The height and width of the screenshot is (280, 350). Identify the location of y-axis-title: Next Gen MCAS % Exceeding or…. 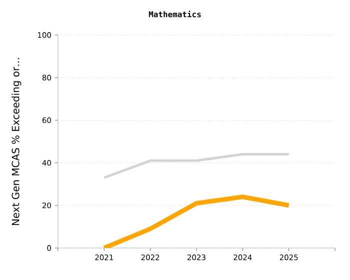
(17, 142).